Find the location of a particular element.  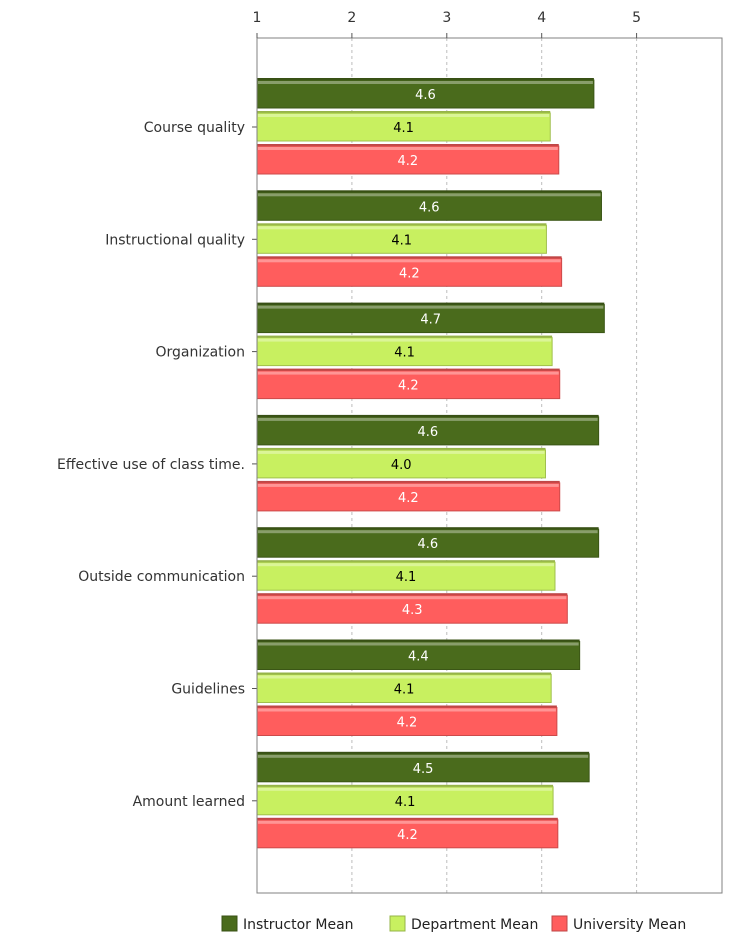

y-tick-label: Course quality is located at coordinates (194, 128).